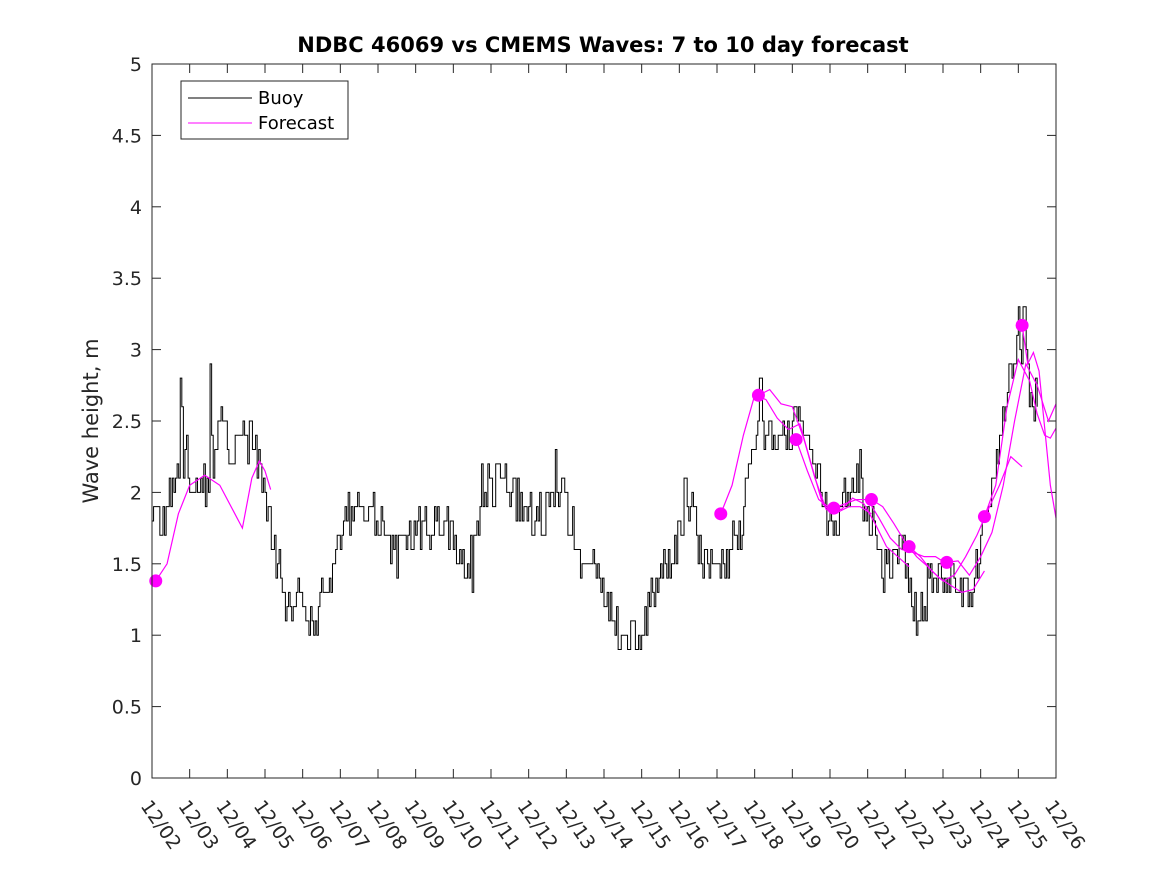  I want to click on legend-box, so click(264, 110).